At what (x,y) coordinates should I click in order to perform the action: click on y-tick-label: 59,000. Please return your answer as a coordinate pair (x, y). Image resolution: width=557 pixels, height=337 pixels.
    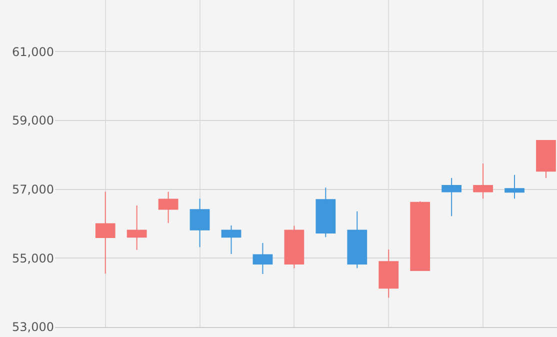
    Looking at the image, I should click on (33, 121).